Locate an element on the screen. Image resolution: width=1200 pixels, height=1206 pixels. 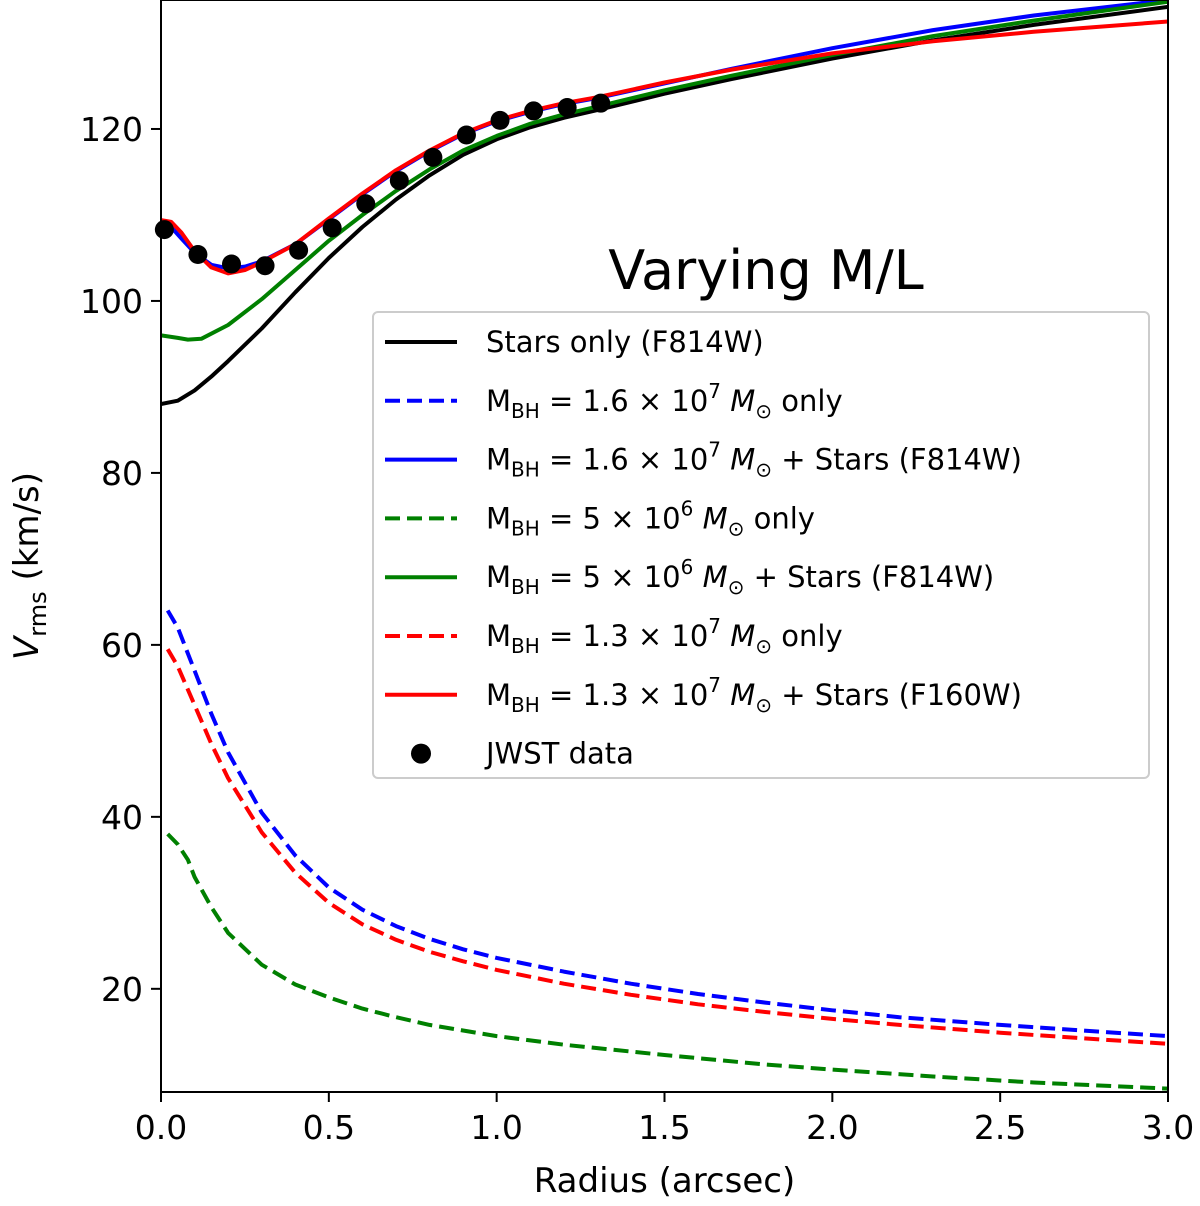
y-axis-label: Vrms (km/s) is located at coordinates (29, 566).